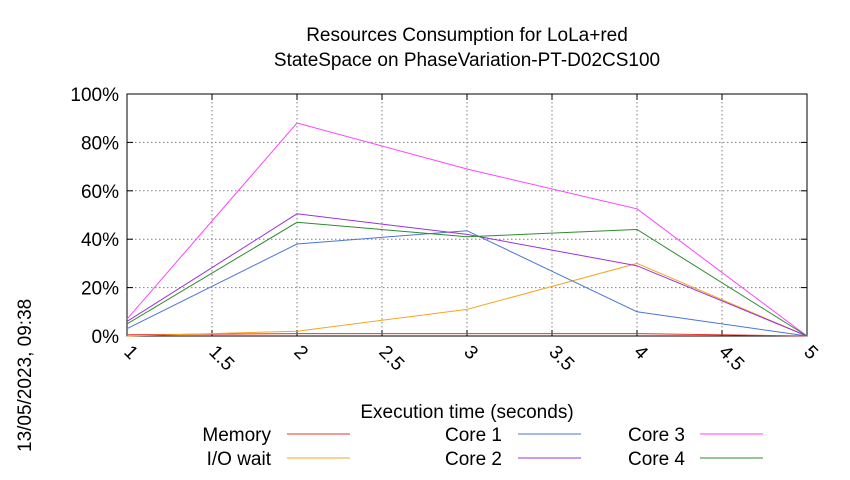 Image resolution: width=850 pixels, height=480 pixels. Describe the element at coordinates (391, 359) in the screenshot. I see `x-tick-label: 2.5` at that location.